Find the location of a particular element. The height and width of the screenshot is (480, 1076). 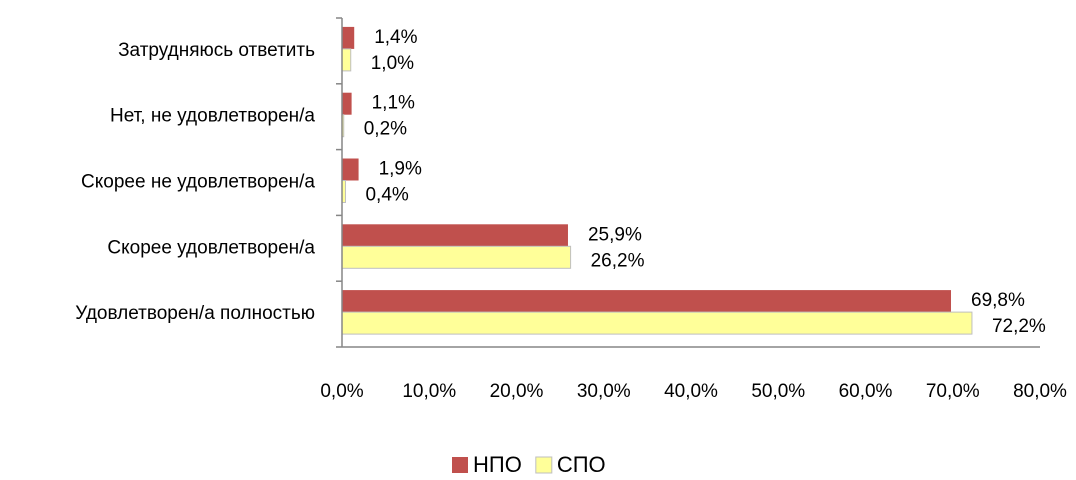

y-tick-label: Удовлетворен/а полностью is located at coordinates (195, 313).